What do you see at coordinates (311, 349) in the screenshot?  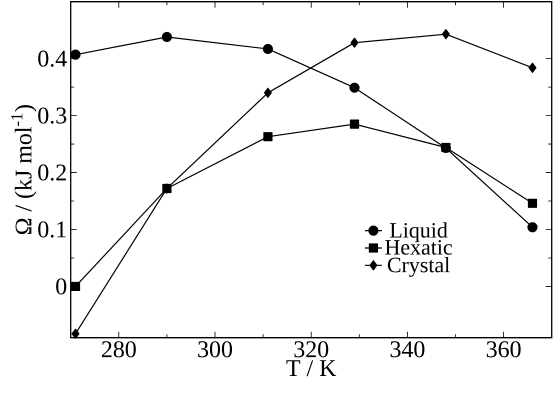 I see `x-tick-label: 320` at bounding box center [311, 349].